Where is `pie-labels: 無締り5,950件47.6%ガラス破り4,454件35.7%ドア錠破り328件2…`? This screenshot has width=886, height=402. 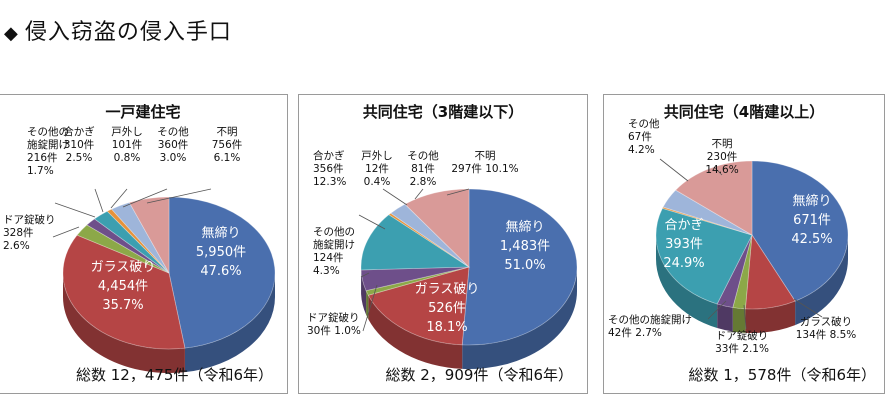 pie-labels: 無締り5,950件47.6%ガラス破り4,454件35.7%ドア錠破り328件2… is located at coordinates (124, 219).